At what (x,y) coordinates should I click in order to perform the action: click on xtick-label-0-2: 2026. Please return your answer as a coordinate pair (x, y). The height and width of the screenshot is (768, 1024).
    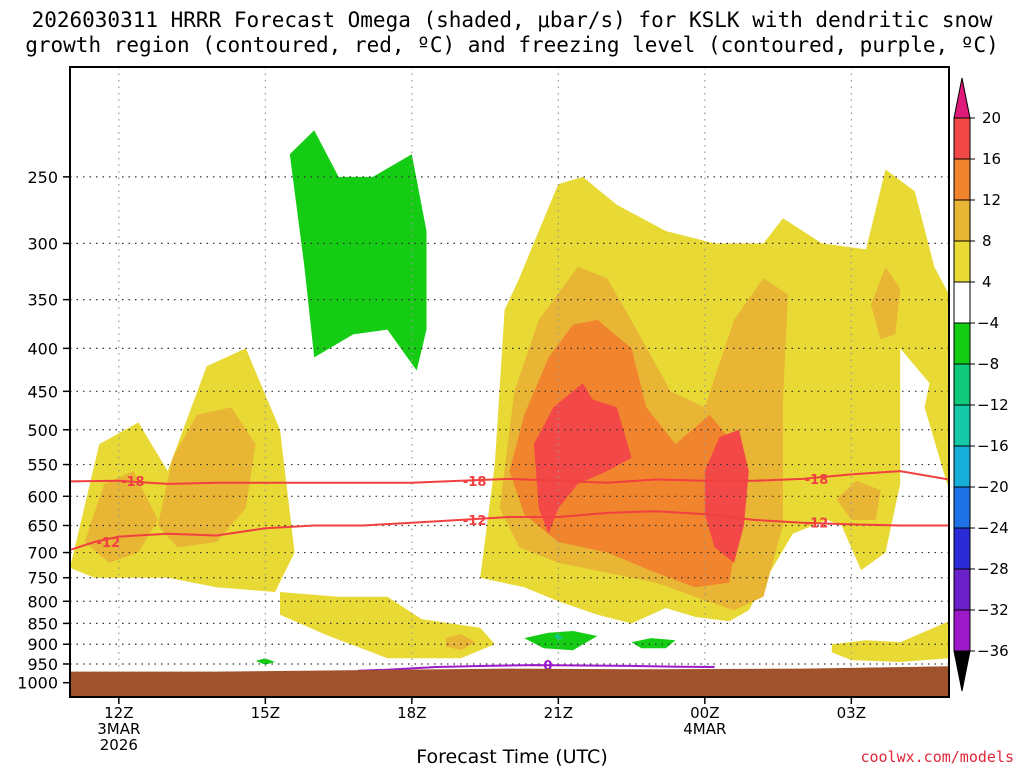
    Looking at the image, I should click on (119, 745).